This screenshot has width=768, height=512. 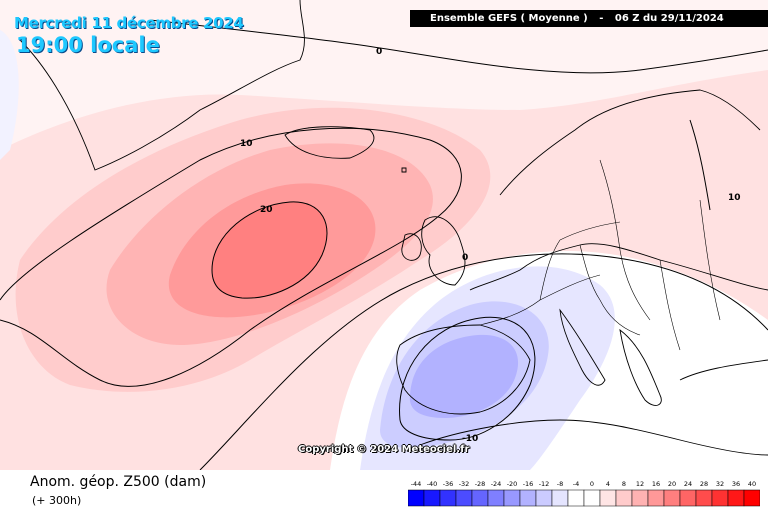 What do you see at coordinates (404, 170) in the screenshot?
I see `faroe-islands` at bounding box center [404, 170].